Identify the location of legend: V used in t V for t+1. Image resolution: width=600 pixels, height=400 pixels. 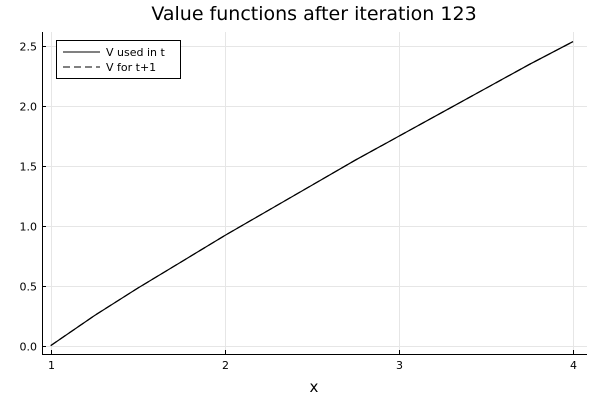
(118, 59).